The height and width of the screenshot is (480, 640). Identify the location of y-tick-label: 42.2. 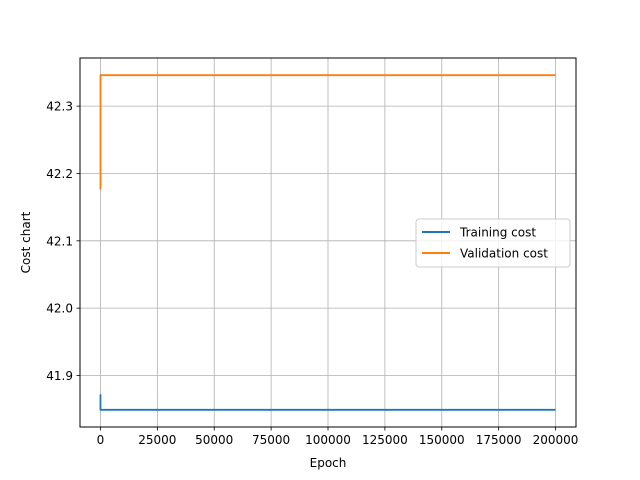
(59, 174).